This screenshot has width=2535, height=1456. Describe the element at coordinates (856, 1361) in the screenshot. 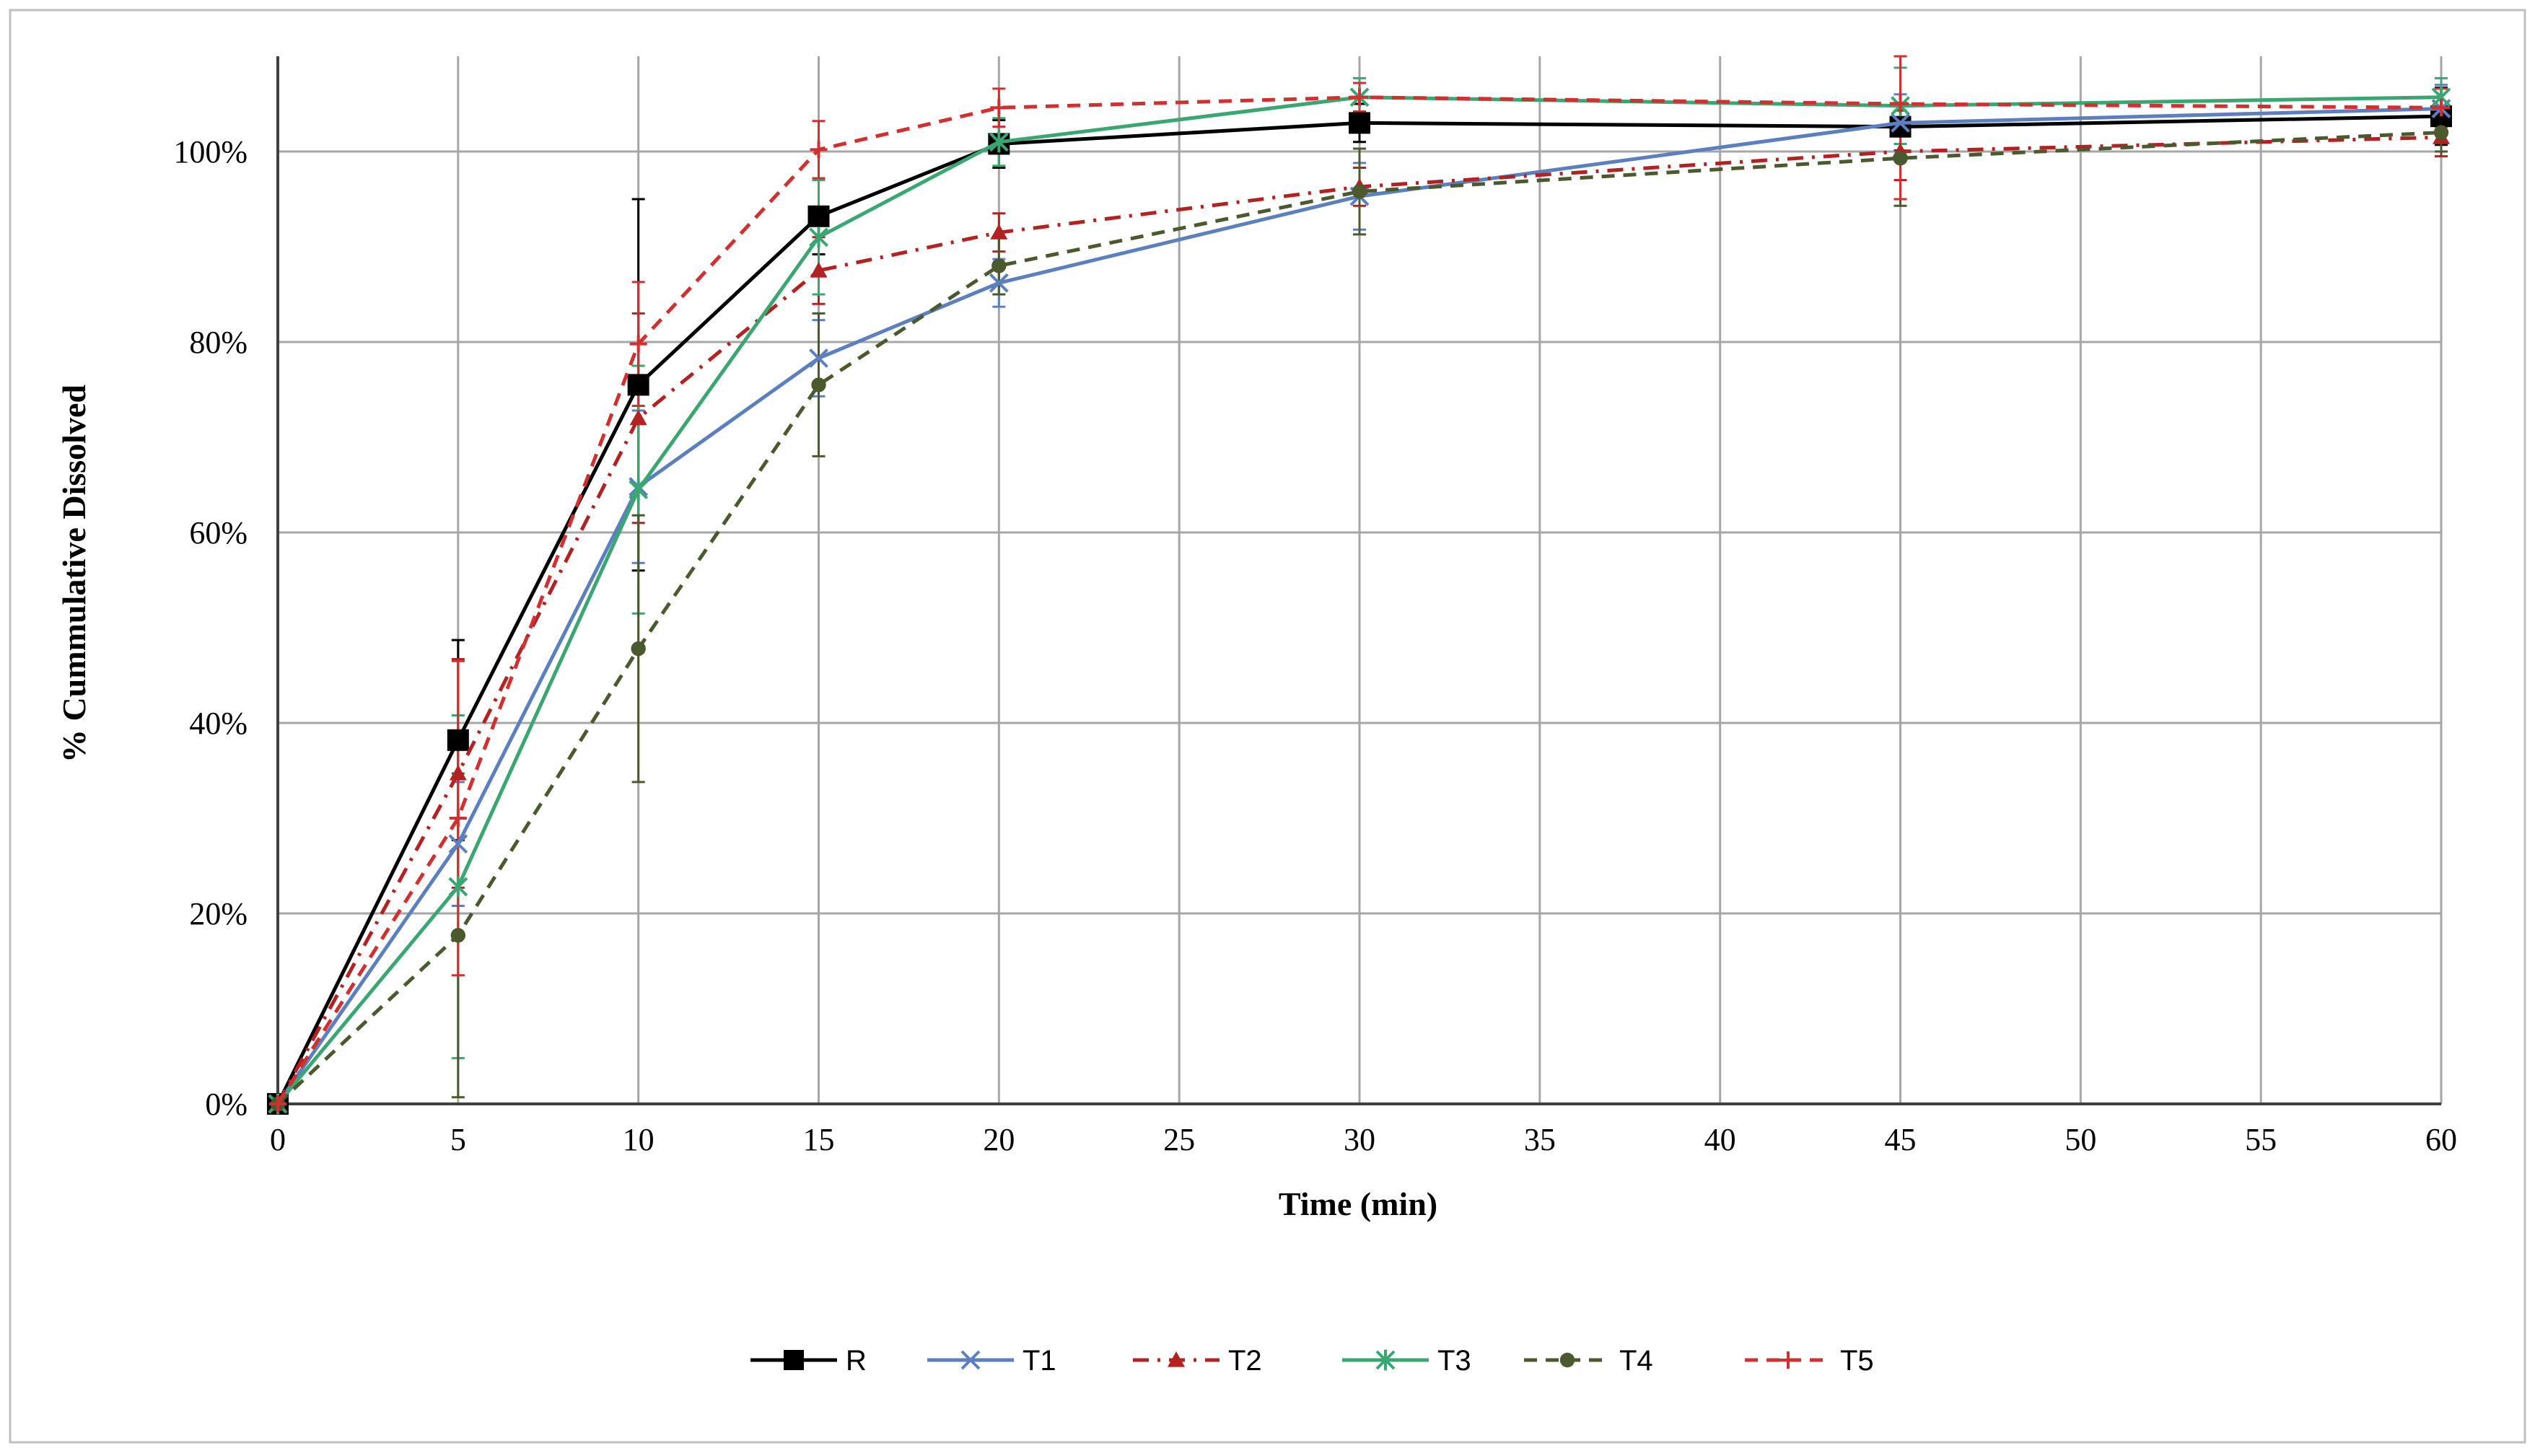

I see `legend-label-r: R` at that location.